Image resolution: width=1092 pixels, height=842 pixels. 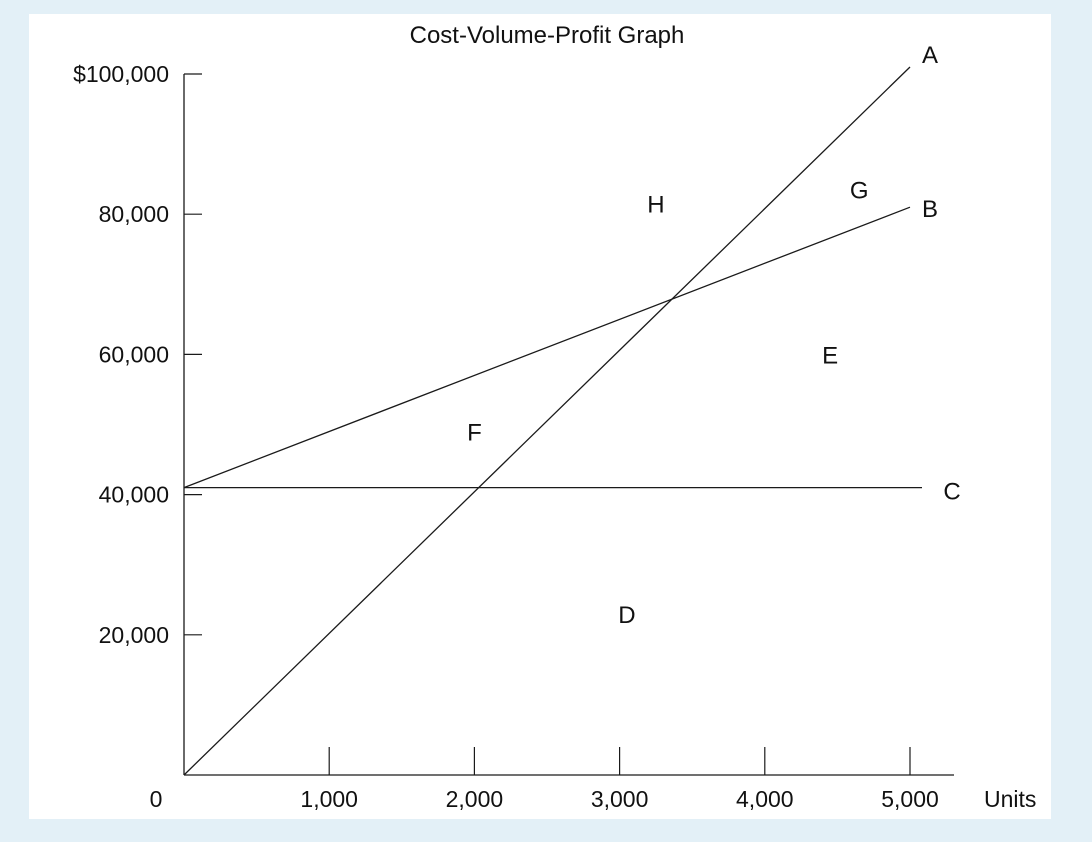 I want to click on series-label-b: B, so click(x=930, y=209).